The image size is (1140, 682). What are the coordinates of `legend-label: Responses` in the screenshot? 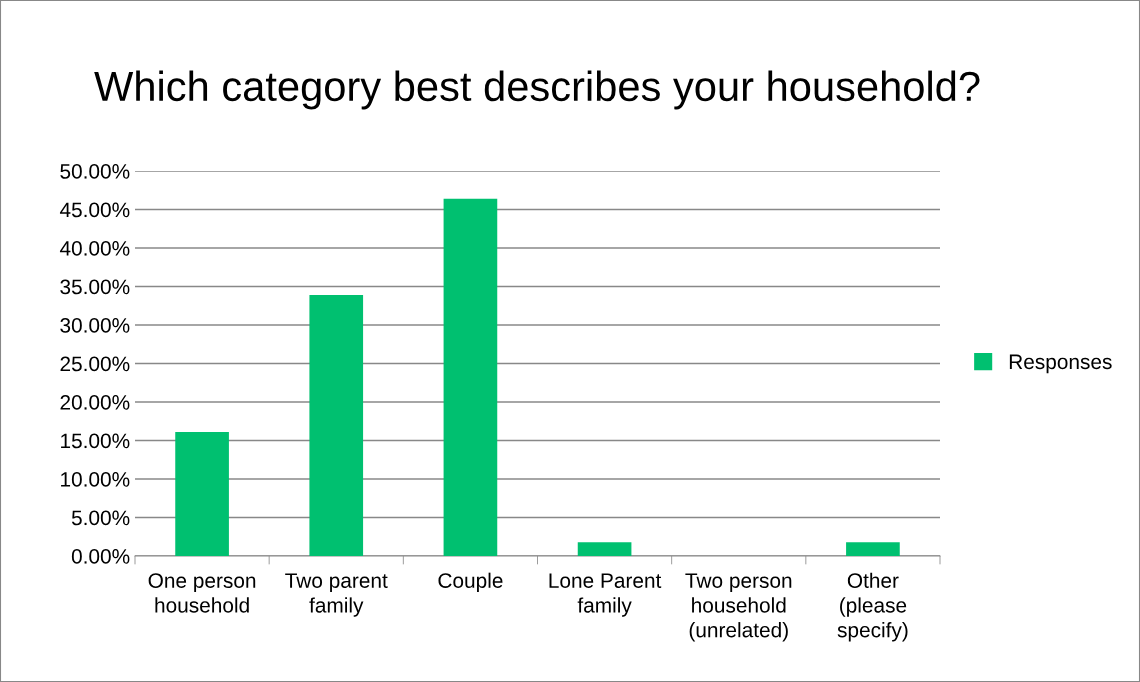 It's located at (1060, 364).